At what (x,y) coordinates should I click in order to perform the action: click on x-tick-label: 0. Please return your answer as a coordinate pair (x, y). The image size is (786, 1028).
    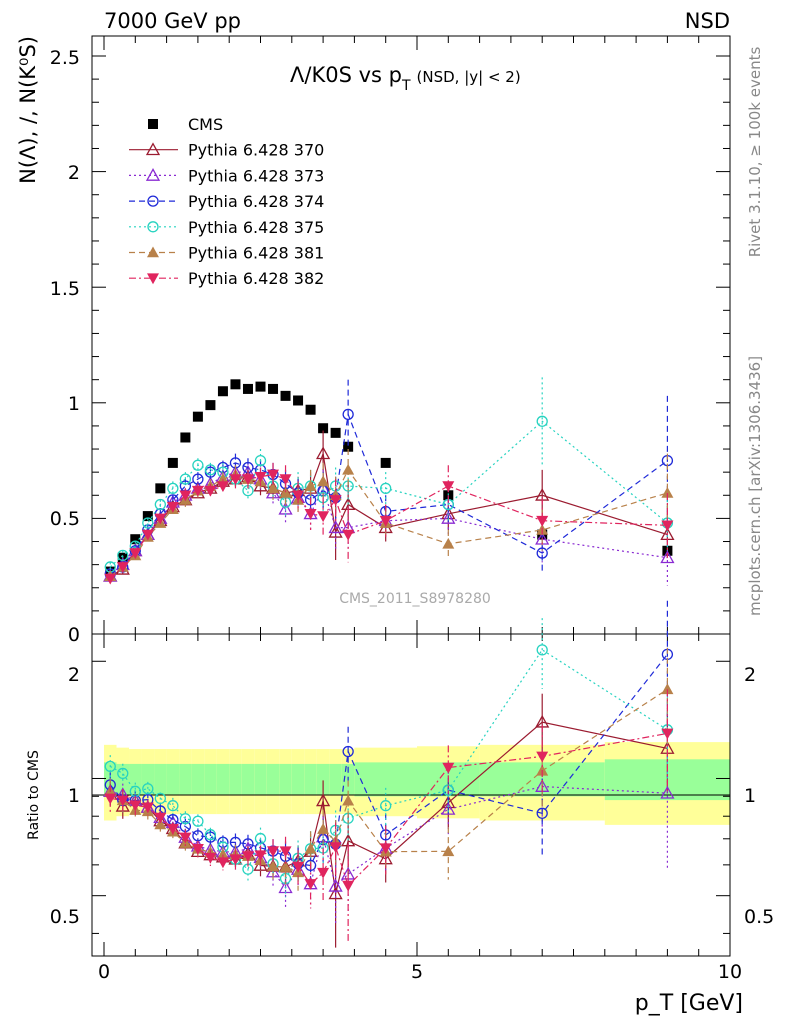
    Looking at the image, I should click on (104, 972).